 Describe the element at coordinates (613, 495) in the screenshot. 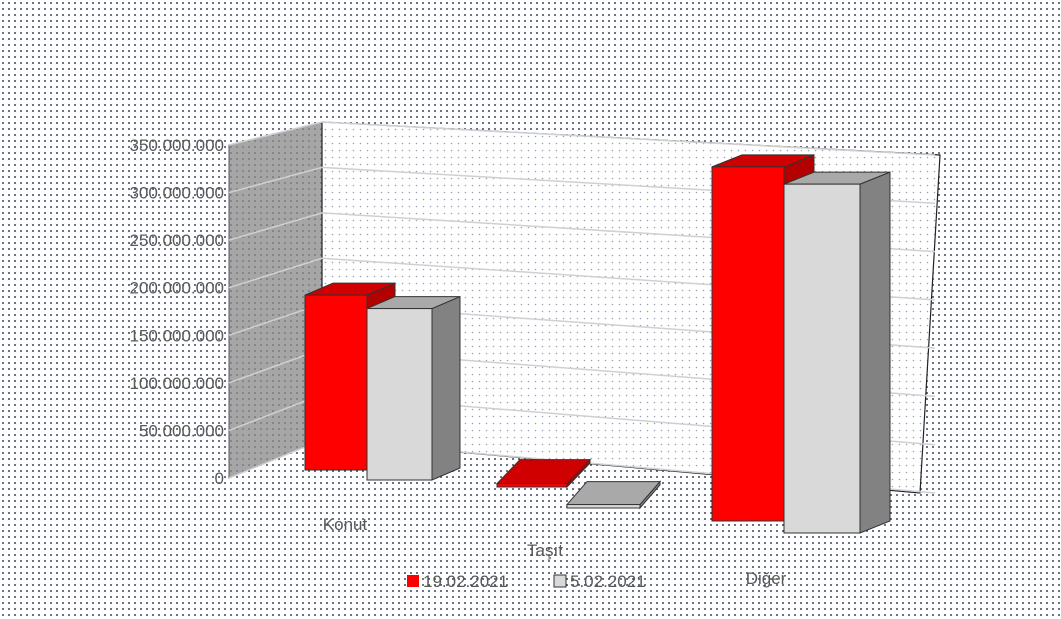

I see `bar-taşıt-series-2` at that location.